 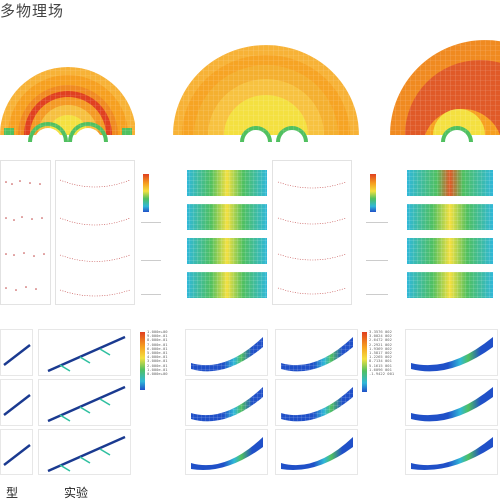 I want to click on legend-label: 1.000e+00, so click(x=157, y=331).